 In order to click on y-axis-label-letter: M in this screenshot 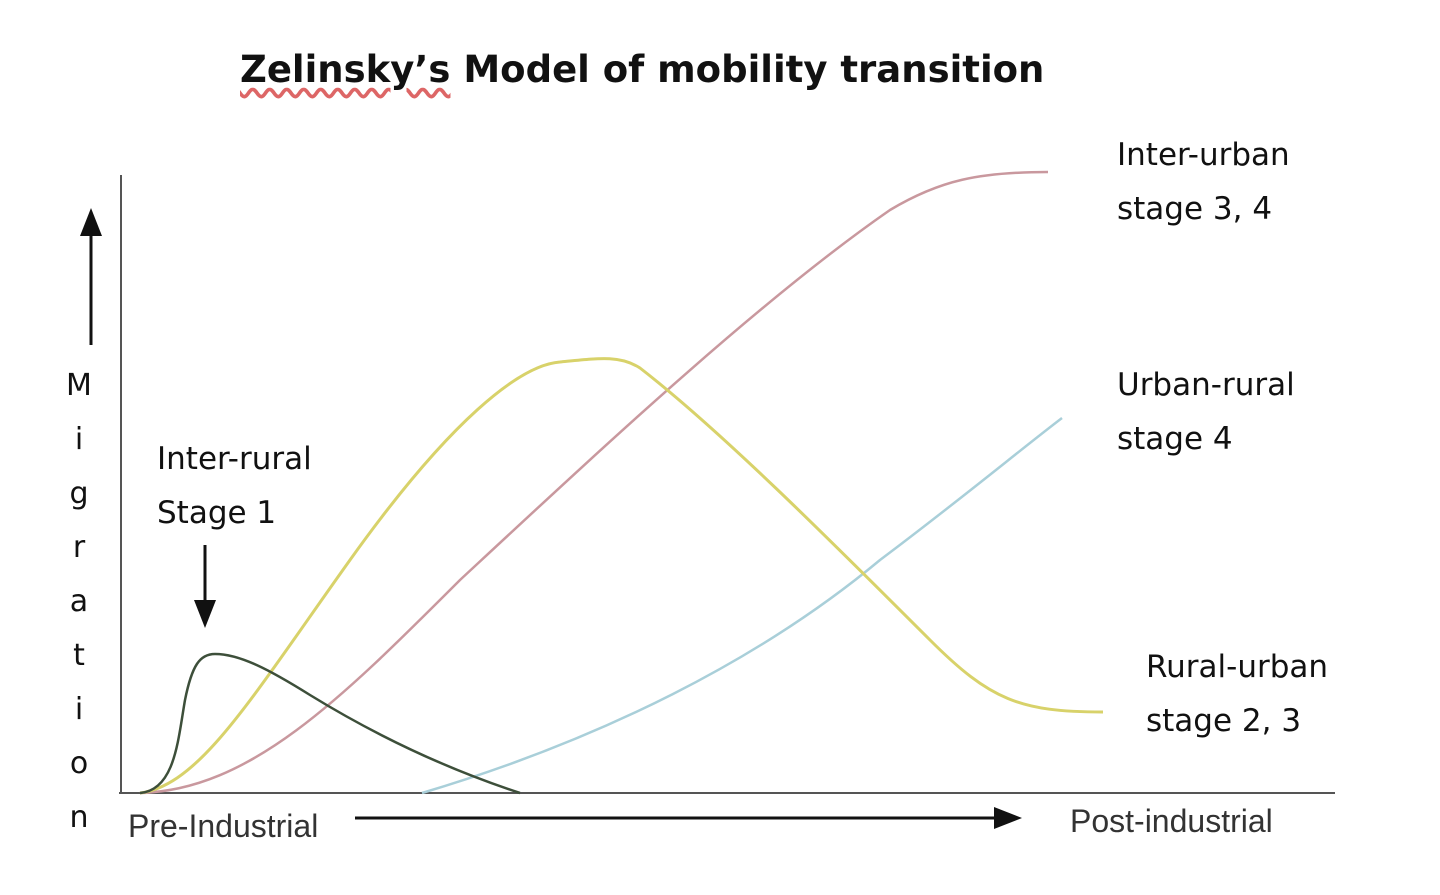, I will do `click(79, 385)`.